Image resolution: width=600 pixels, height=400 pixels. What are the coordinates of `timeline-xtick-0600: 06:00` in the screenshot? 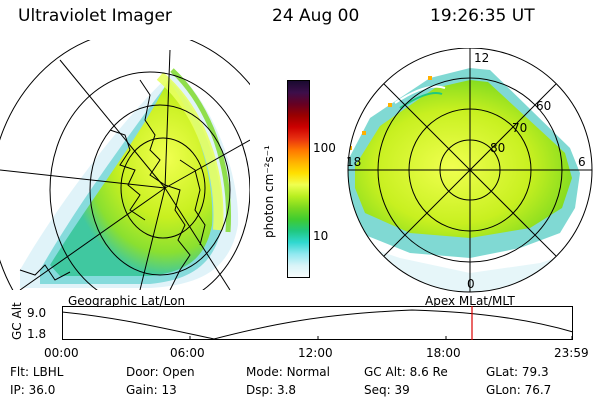 It's located at (187, 353).